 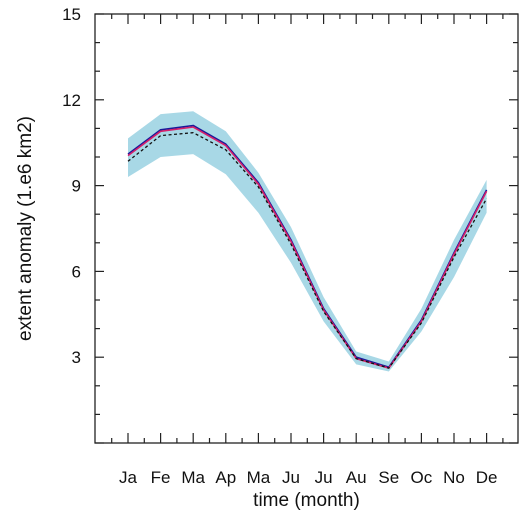 What do you see at coordinates (76, 186) in the screenshot?
I see `y-tick-label: 9` at bounding box center [76, 186].